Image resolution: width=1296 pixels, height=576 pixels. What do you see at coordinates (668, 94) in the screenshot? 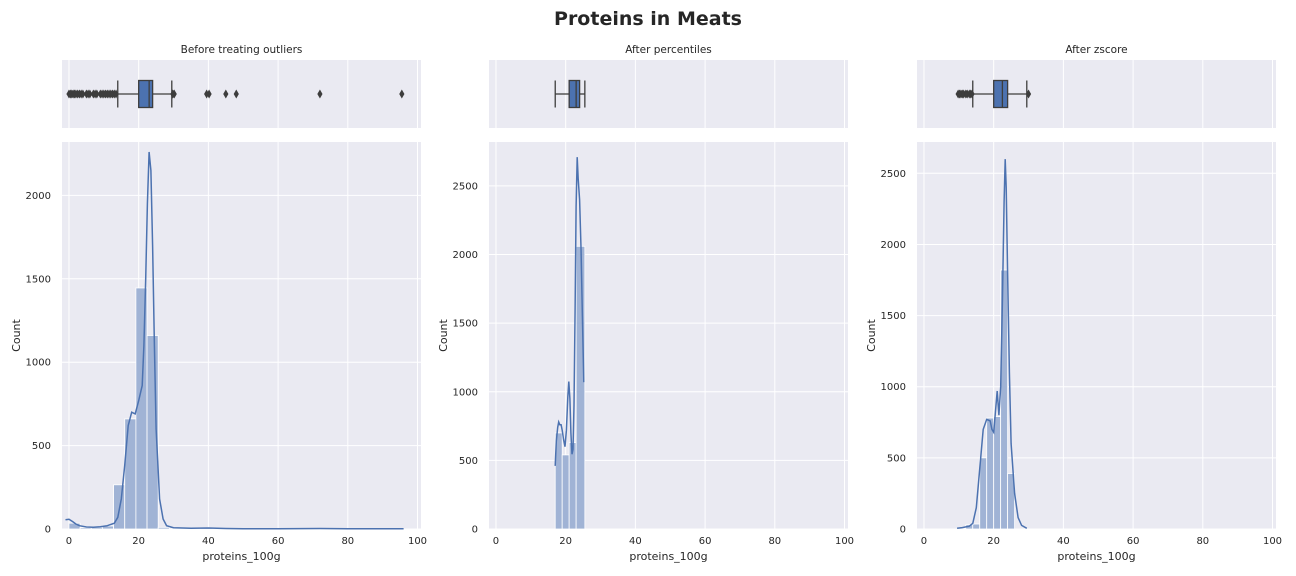
I see `boxplot-background` at bounding box center [668, 94].